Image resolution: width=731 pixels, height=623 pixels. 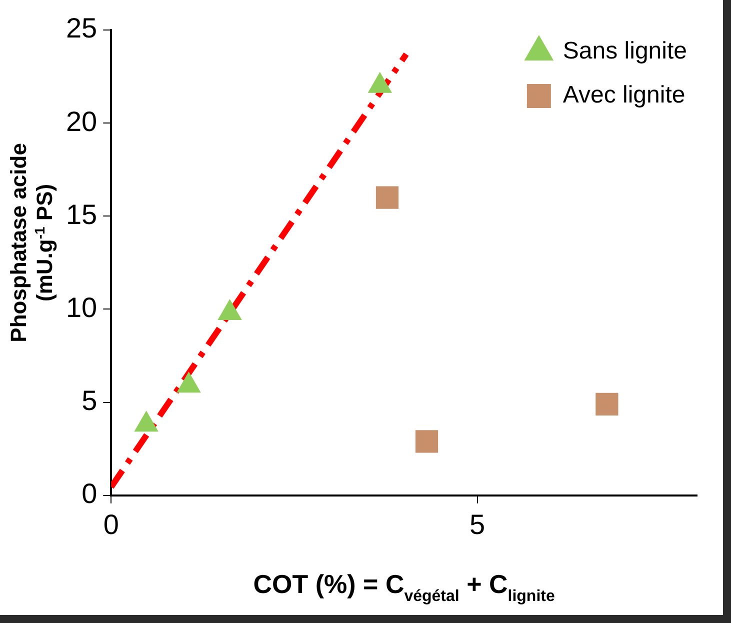 I want to click on y-tick-label: 20, so click(x=82, y=121).